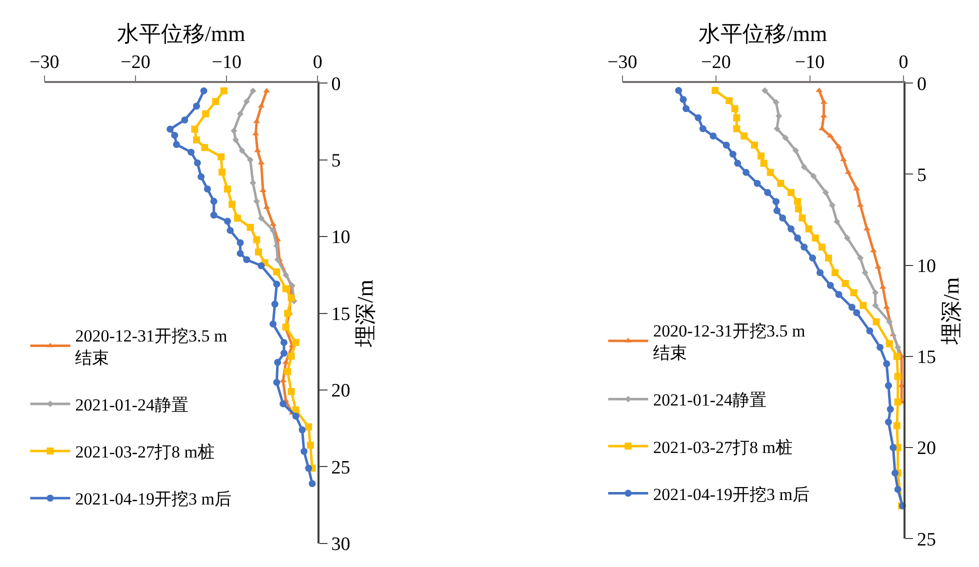  What do you see at coordinates (145, 452) in the screenshot?
I see `legend-label: 2021-03-27打8 m桩` at bounding box center [145, 452].